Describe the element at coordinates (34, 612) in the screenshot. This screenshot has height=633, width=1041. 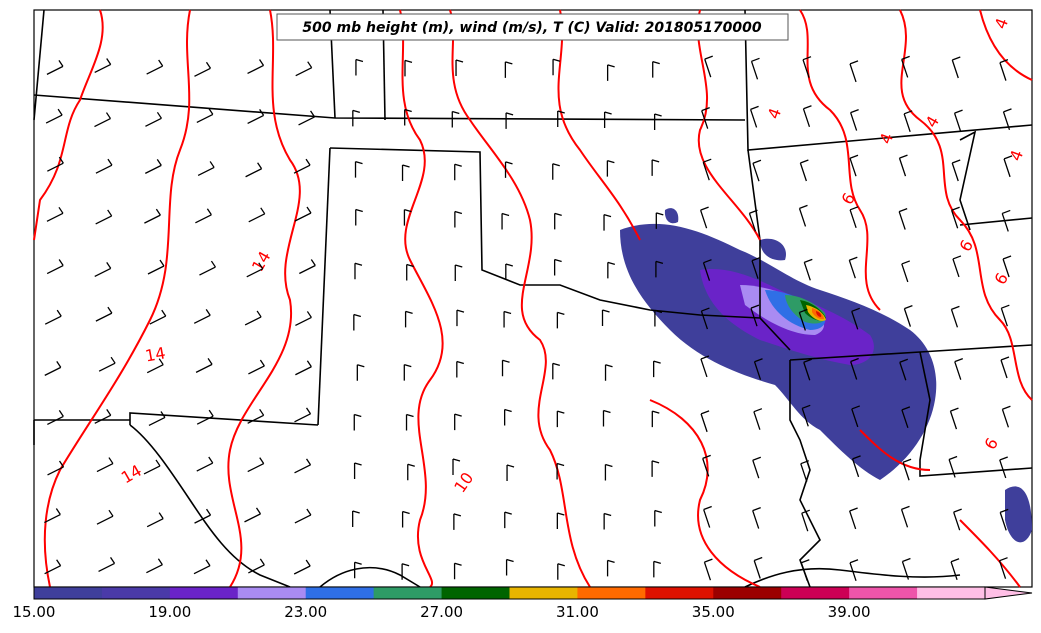
I see `colorbar-tick-label: 15.00` at that location.